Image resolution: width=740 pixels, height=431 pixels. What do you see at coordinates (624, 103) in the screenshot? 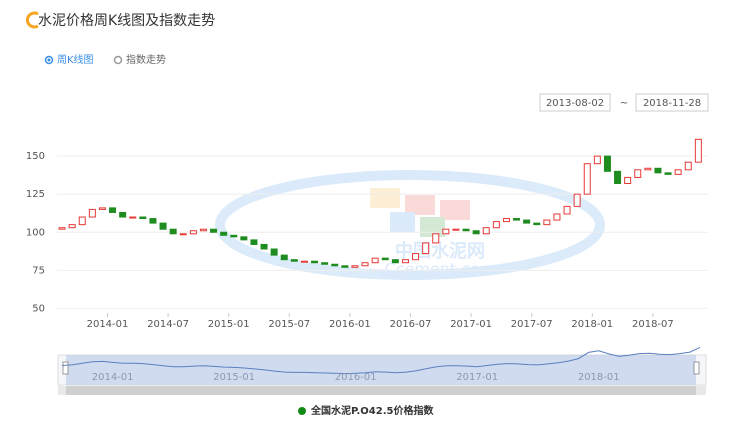
I see `date-sep: ~` at bounding box center [624, 103].